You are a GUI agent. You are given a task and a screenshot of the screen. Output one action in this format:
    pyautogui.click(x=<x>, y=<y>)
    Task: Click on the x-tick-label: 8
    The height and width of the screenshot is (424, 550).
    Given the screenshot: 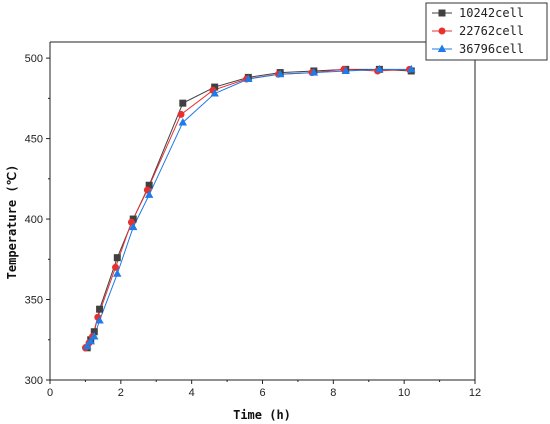 What is the action you would take?
    pyautogui.click(x=333, y=393)
    